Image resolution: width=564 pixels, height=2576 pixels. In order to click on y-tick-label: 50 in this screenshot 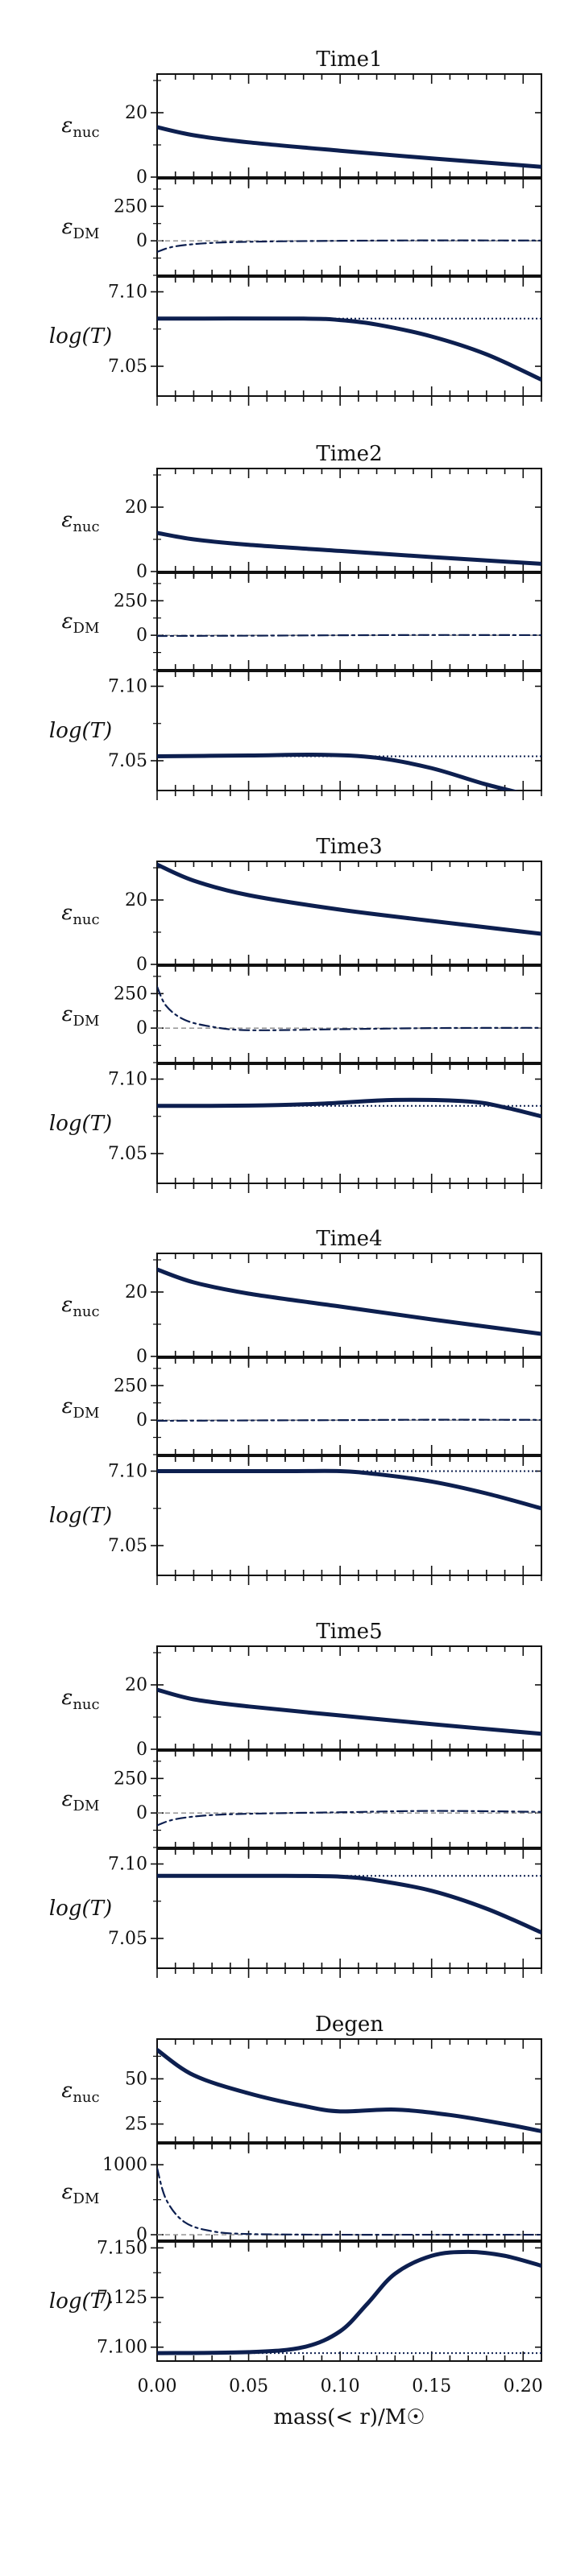, I will do `click(136, 2079)`.